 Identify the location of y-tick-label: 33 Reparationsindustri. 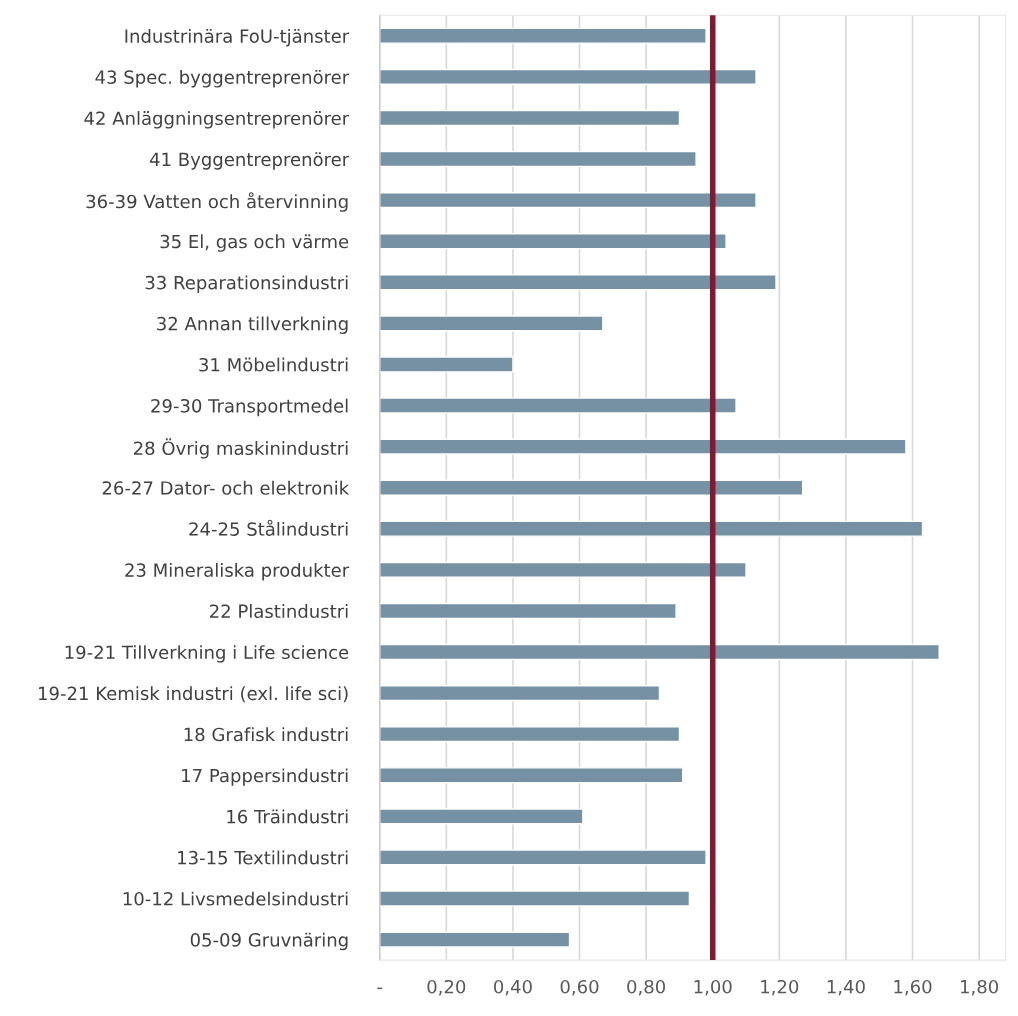
(246, 284).